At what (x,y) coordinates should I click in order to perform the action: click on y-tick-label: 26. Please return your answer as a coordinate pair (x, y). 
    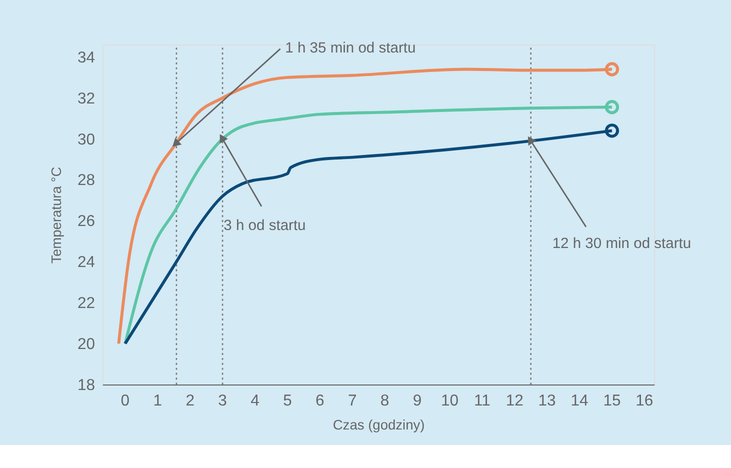
    Looking at the image, I should click on (87, 221).